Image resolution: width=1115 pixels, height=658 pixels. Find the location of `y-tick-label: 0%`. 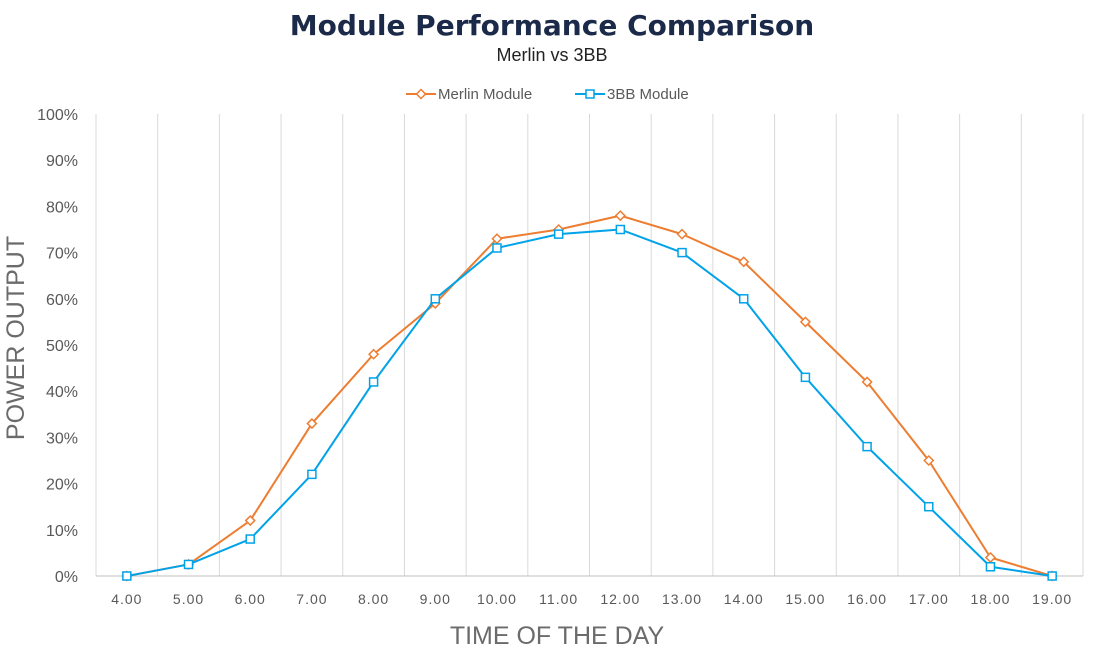

y-tick-label: 0% is located at coordinates (66, 577).